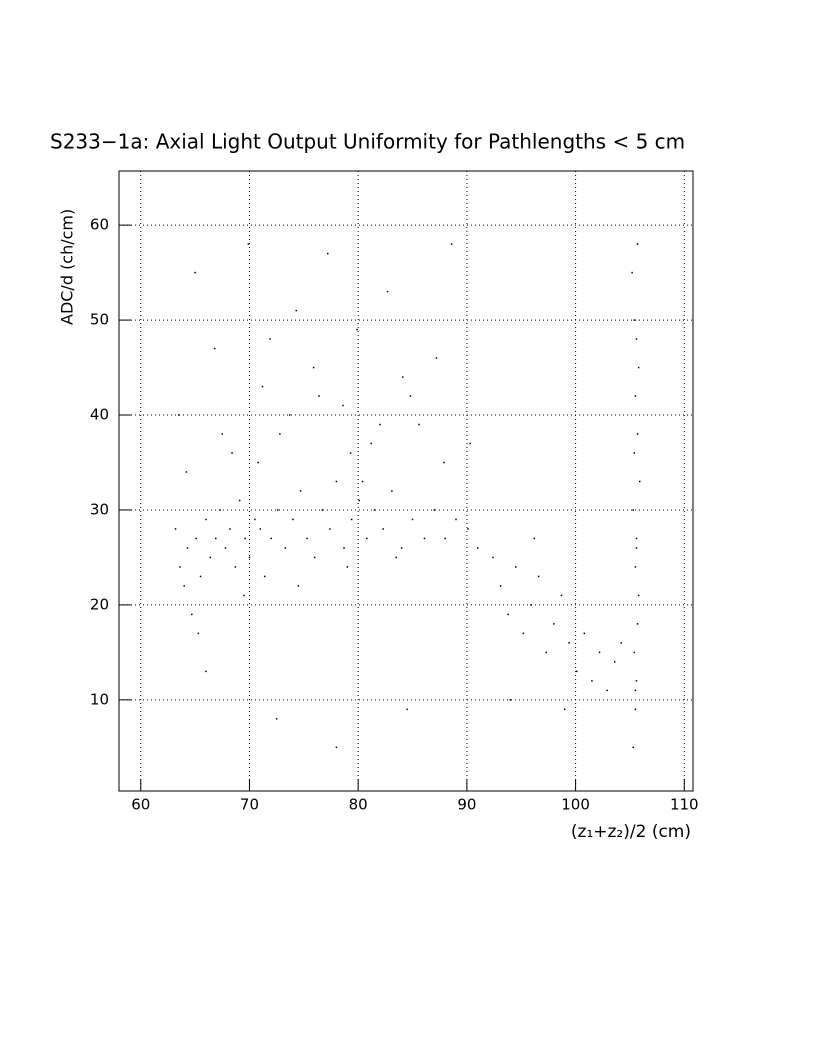 This screenshot has width=816, height=1060. What do you see at coordinates (466, 805) in the screenshot?
I see `x-tick-label: 90` at bounding box center [466, 805].